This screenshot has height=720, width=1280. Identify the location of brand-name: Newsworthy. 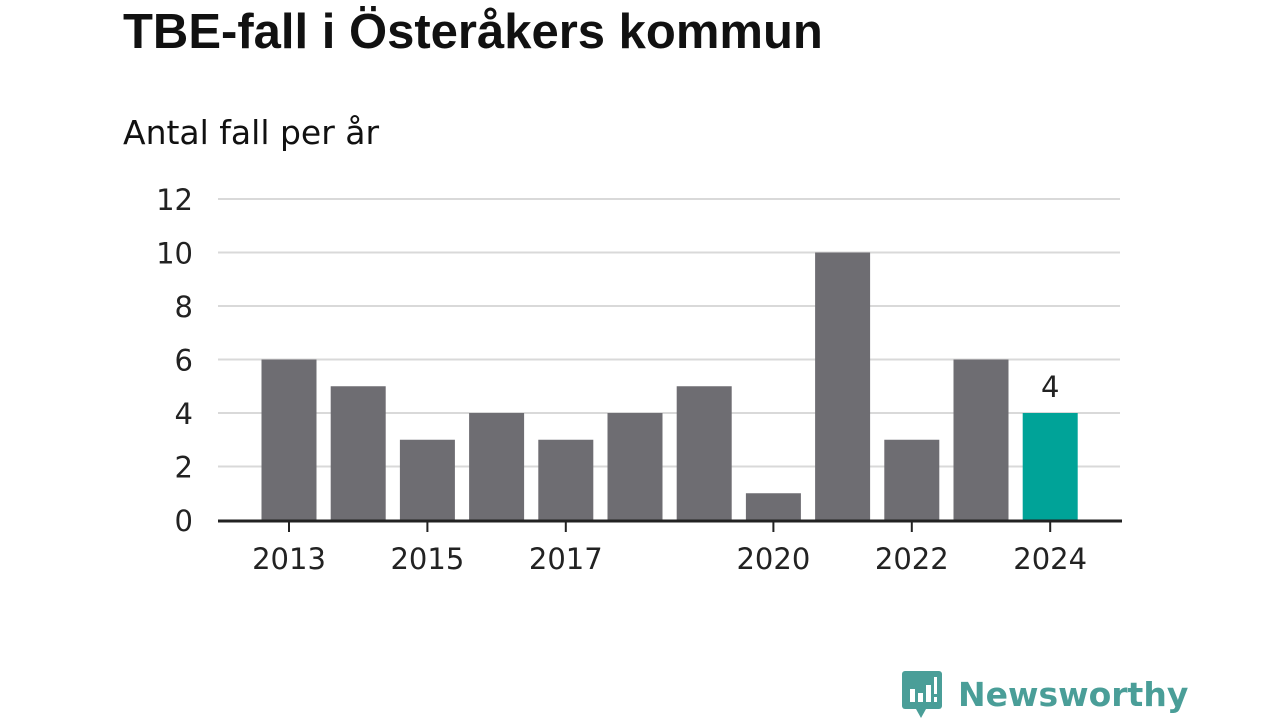
(1073, 694).